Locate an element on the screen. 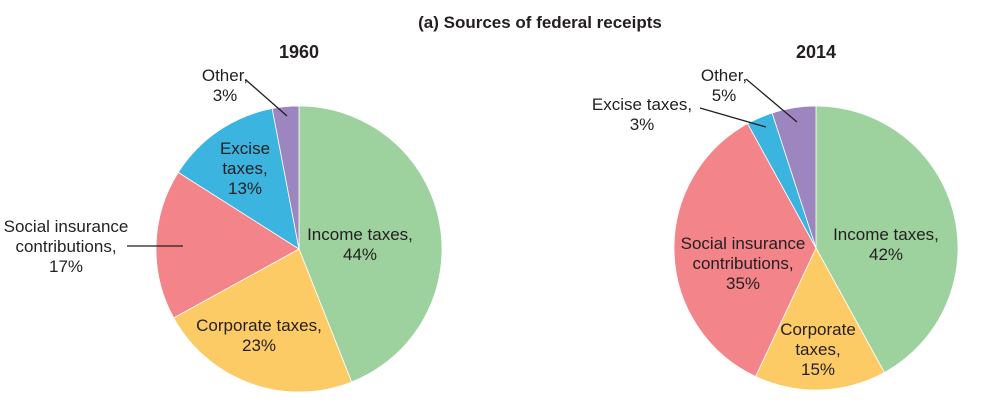 The width and height of the screenshot is (987, 418). slice-excise-taxes is located at coordinates (238, 179).